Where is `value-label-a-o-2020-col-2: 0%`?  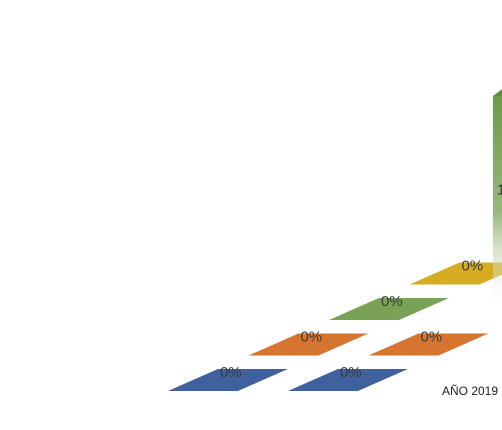
value-label-a-o-2020-col-2: 0% is located at coordinates (431, 336).